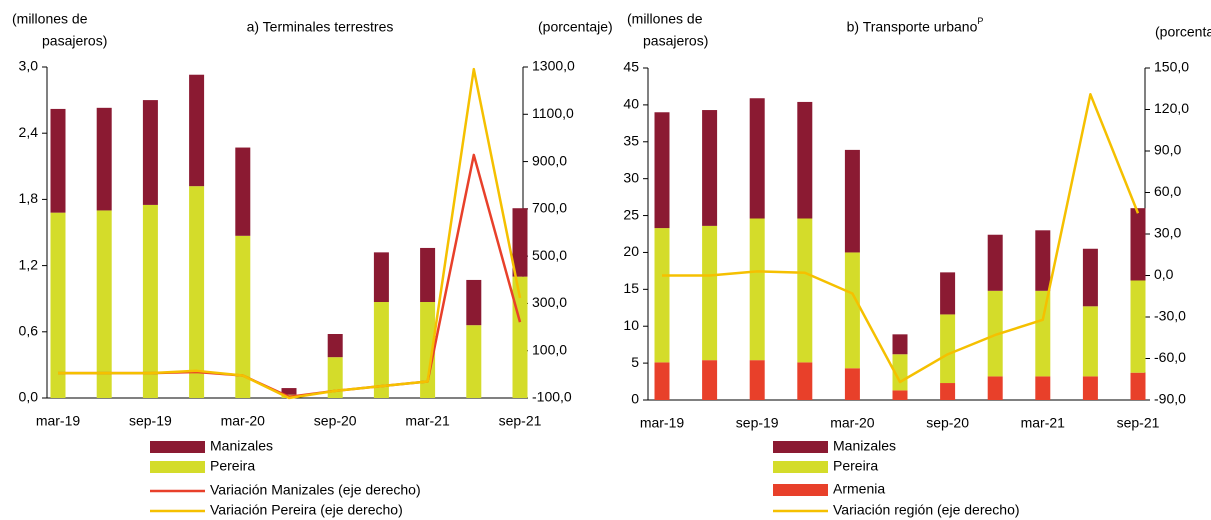 This screenshot has height=520, width=1211. Describe the element at coordinates (631, 177) in the screenshot. I see `y-tick-label: 30` at that location.